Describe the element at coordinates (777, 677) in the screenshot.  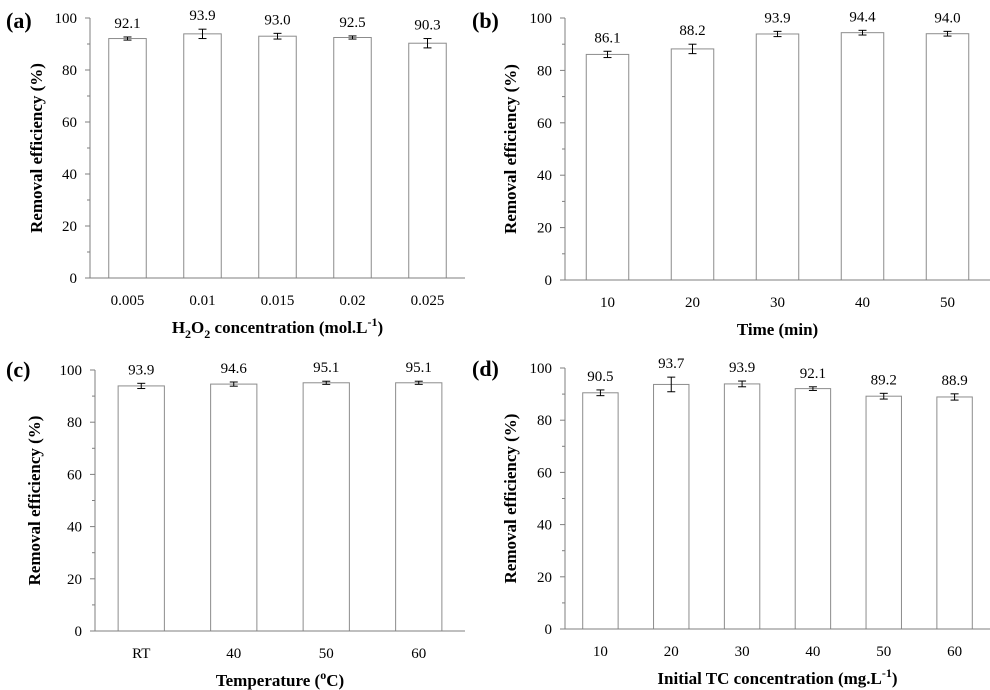
I see `x-axis-label: Initial TC concentration (mg.L-1)` at that location.